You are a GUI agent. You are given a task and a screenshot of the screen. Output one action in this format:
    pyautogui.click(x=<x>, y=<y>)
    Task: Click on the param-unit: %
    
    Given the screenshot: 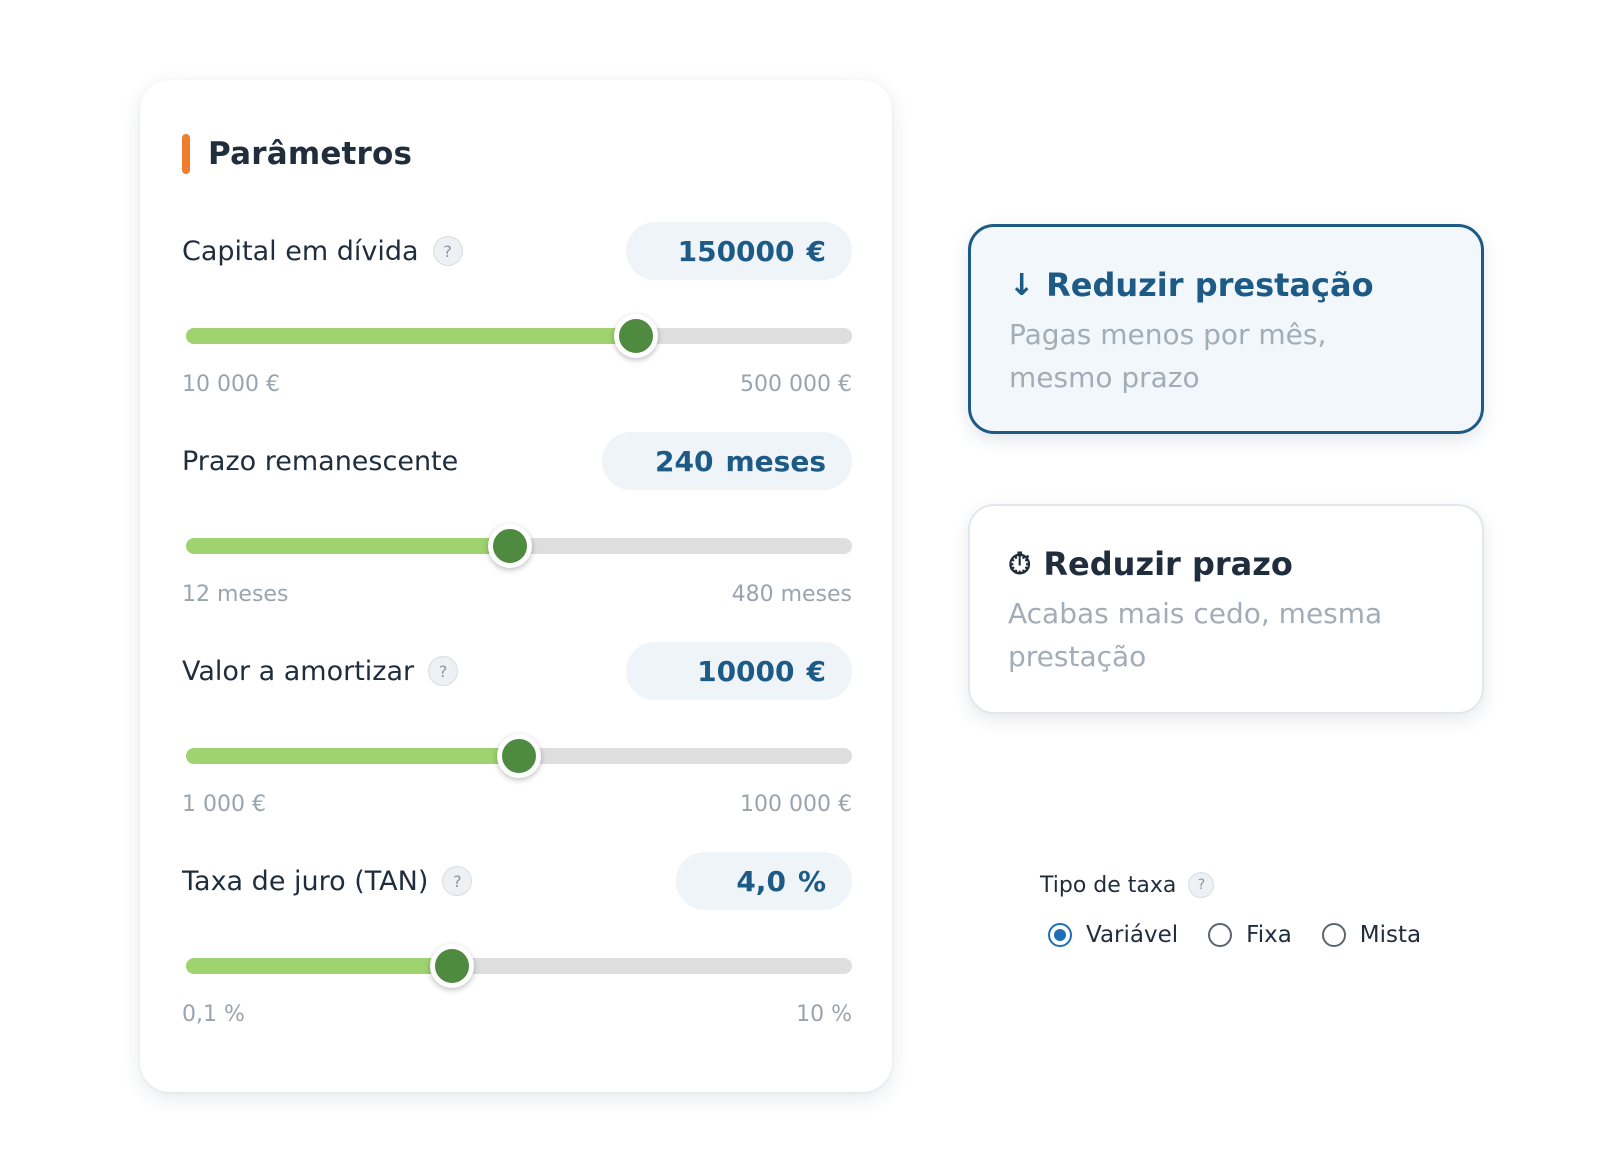 What is the action you would take?
    pyautogui.click(x=811, y=881)
    